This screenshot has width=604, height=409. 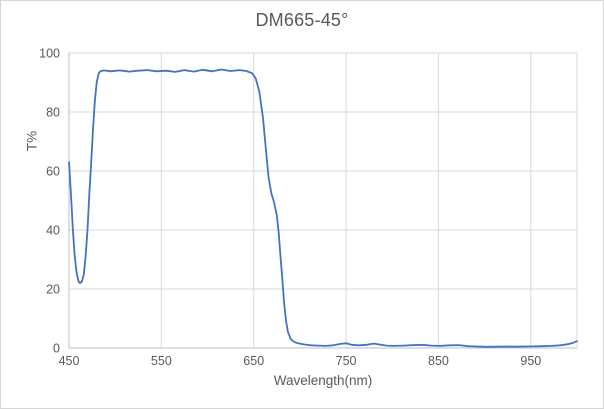 What do you see at coordinates (53, 290) in the screenshot?
I see `y-tick-label: 20` at bounding box center [53, 290].